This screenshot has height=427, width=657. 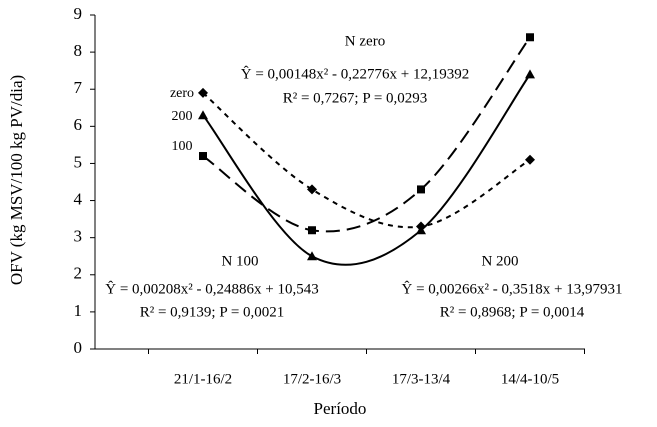 I want to click on y-tick-label: 9, so click(x=78, y=13).